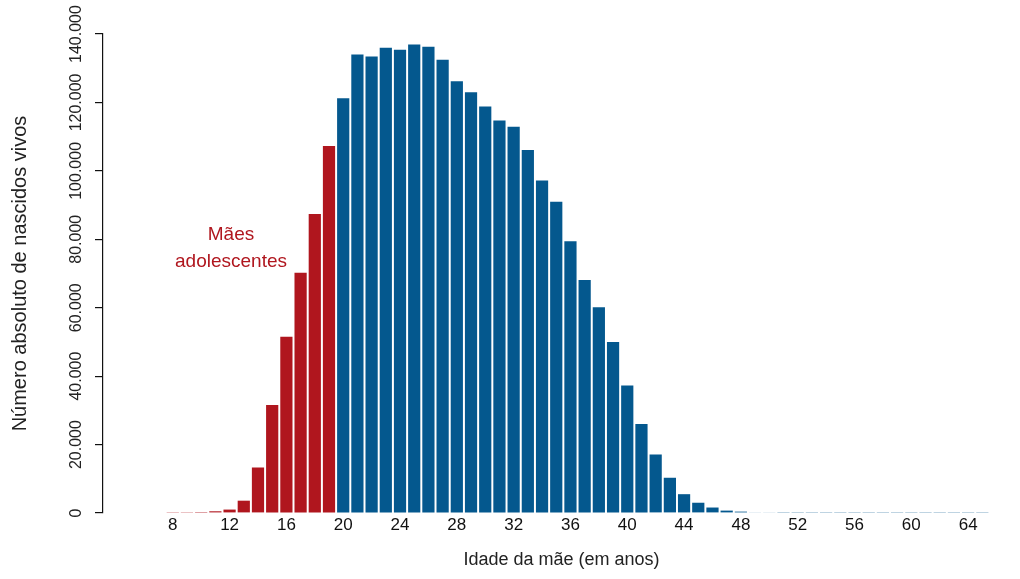 Image resolution: width=1020 pixels, height=579 pixels. I want to click on x-tick-label: 8, so click(173, 524).